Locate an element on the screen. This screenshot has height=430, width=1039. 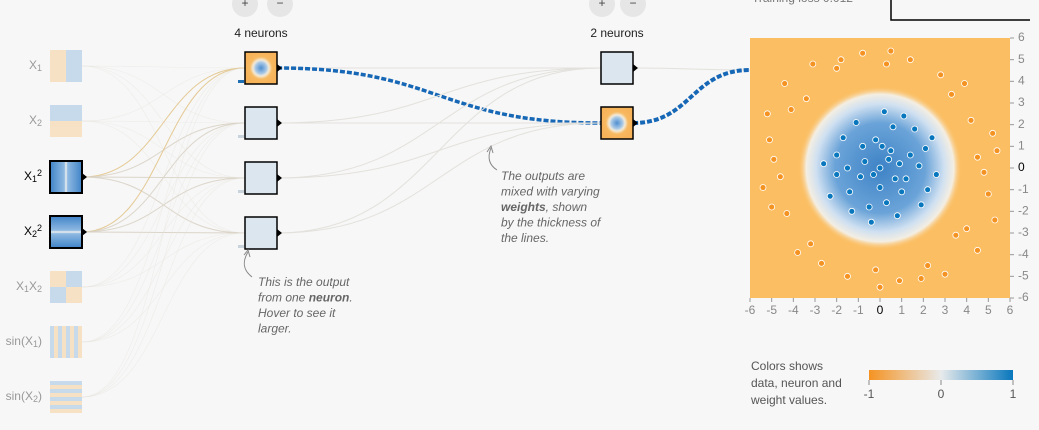
training-loss: Training loss 0.012 is located at coordinates (802, 2).